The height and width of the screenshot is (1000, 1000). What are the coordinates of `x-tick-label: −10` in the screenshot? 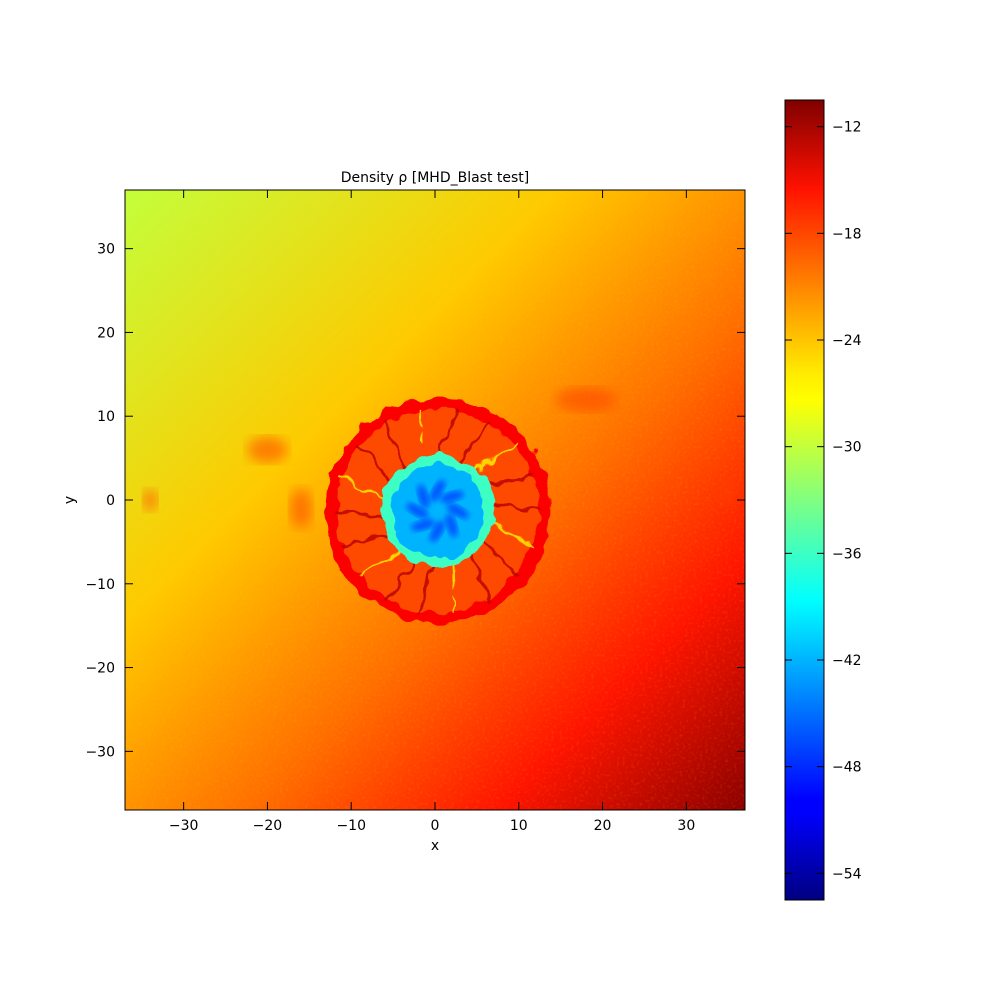 It's located at (351, 826).